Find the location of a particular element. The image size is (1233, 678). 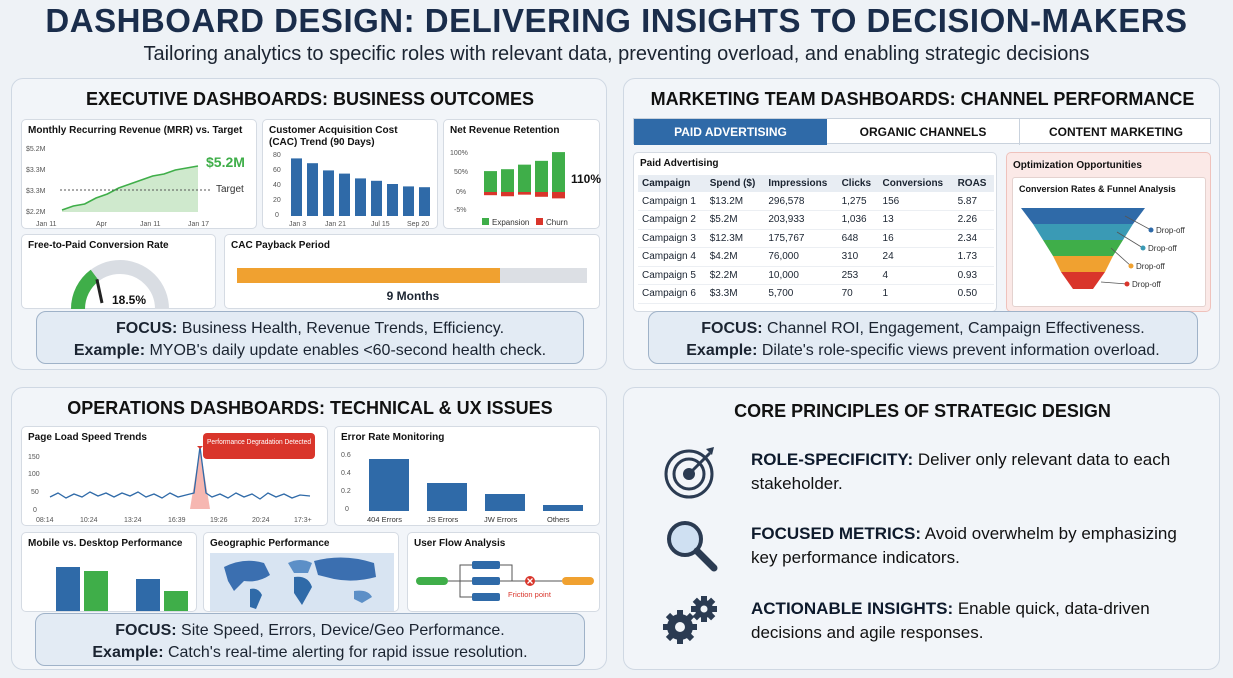

table-row: Campaign 4 $4.2M 76,000 310 24 1.73 is located at coordinates (816, 257).